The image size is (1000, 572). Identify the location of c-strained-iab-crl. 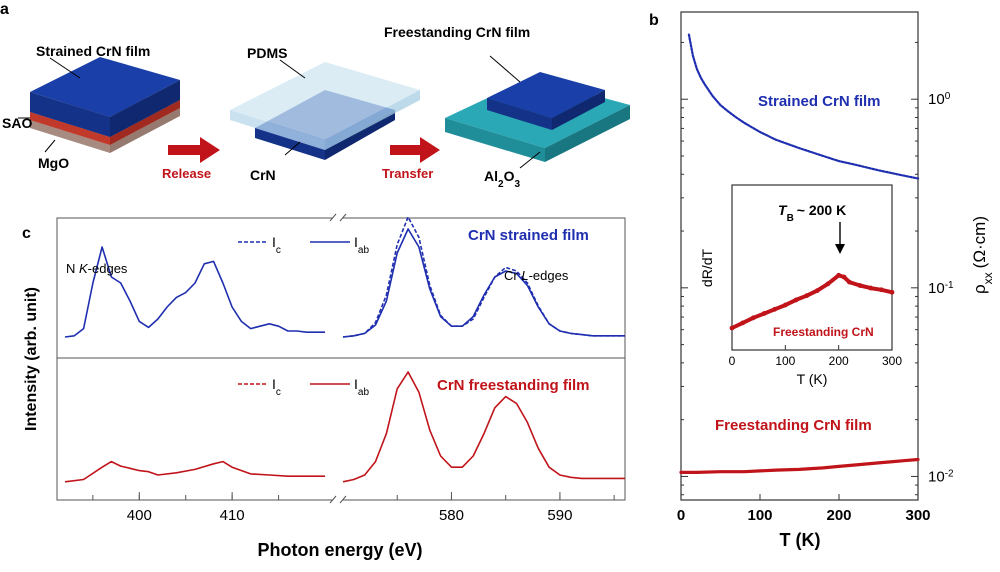
(483, 283).